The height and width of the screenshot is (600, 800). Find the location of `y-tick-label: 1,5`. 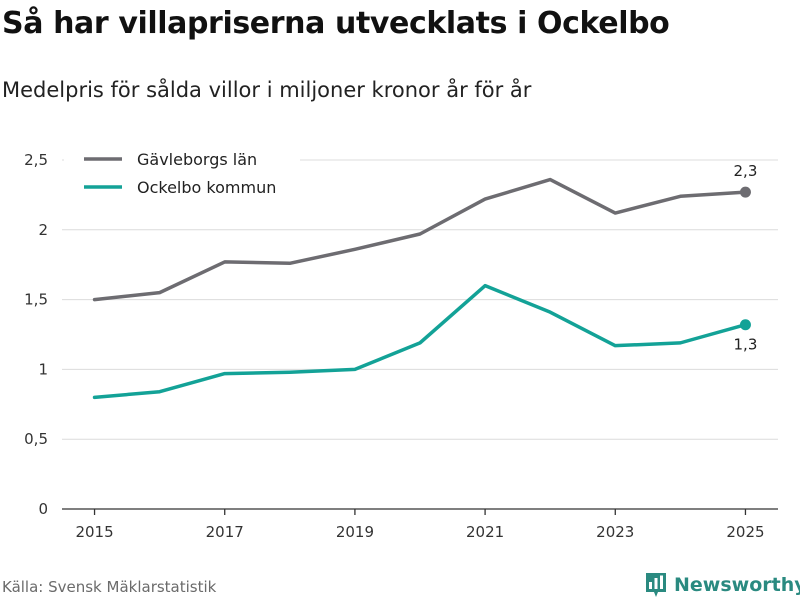

y-tick-label: 1,5 is located at coordinates (36, 300).